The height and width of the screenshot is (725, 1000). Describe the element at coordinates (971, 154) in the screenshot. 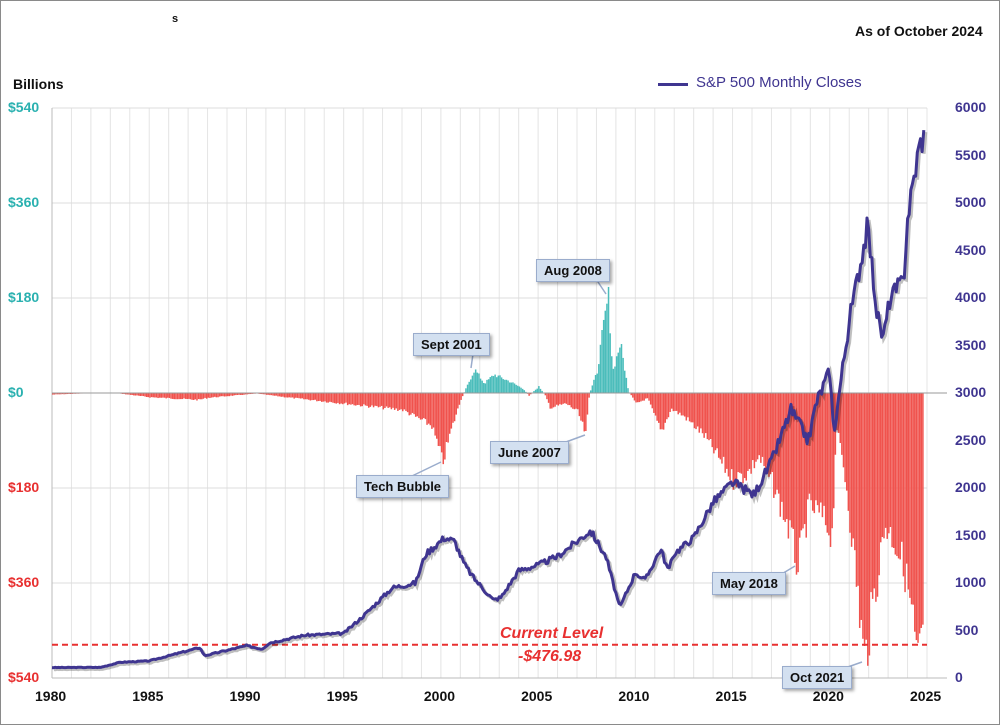

I see `right-tick-label: 5500` at that location.